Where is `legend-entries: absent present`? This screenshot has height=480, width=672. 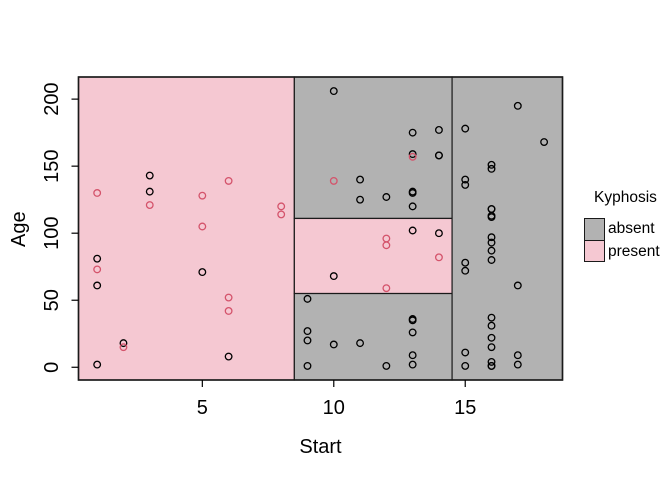
legend-entries: absent present is located at coordinates (622, 240).